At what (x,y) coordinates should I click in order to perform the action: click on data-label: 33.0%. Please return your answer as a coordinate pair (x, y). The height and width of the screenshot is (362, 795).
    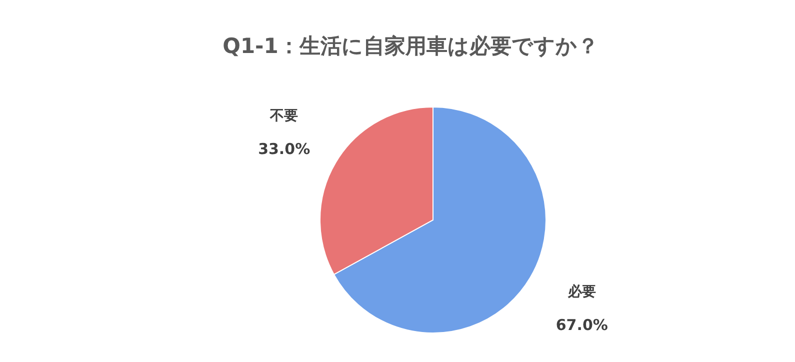
    Looking at the image, I should click on (284, 149).